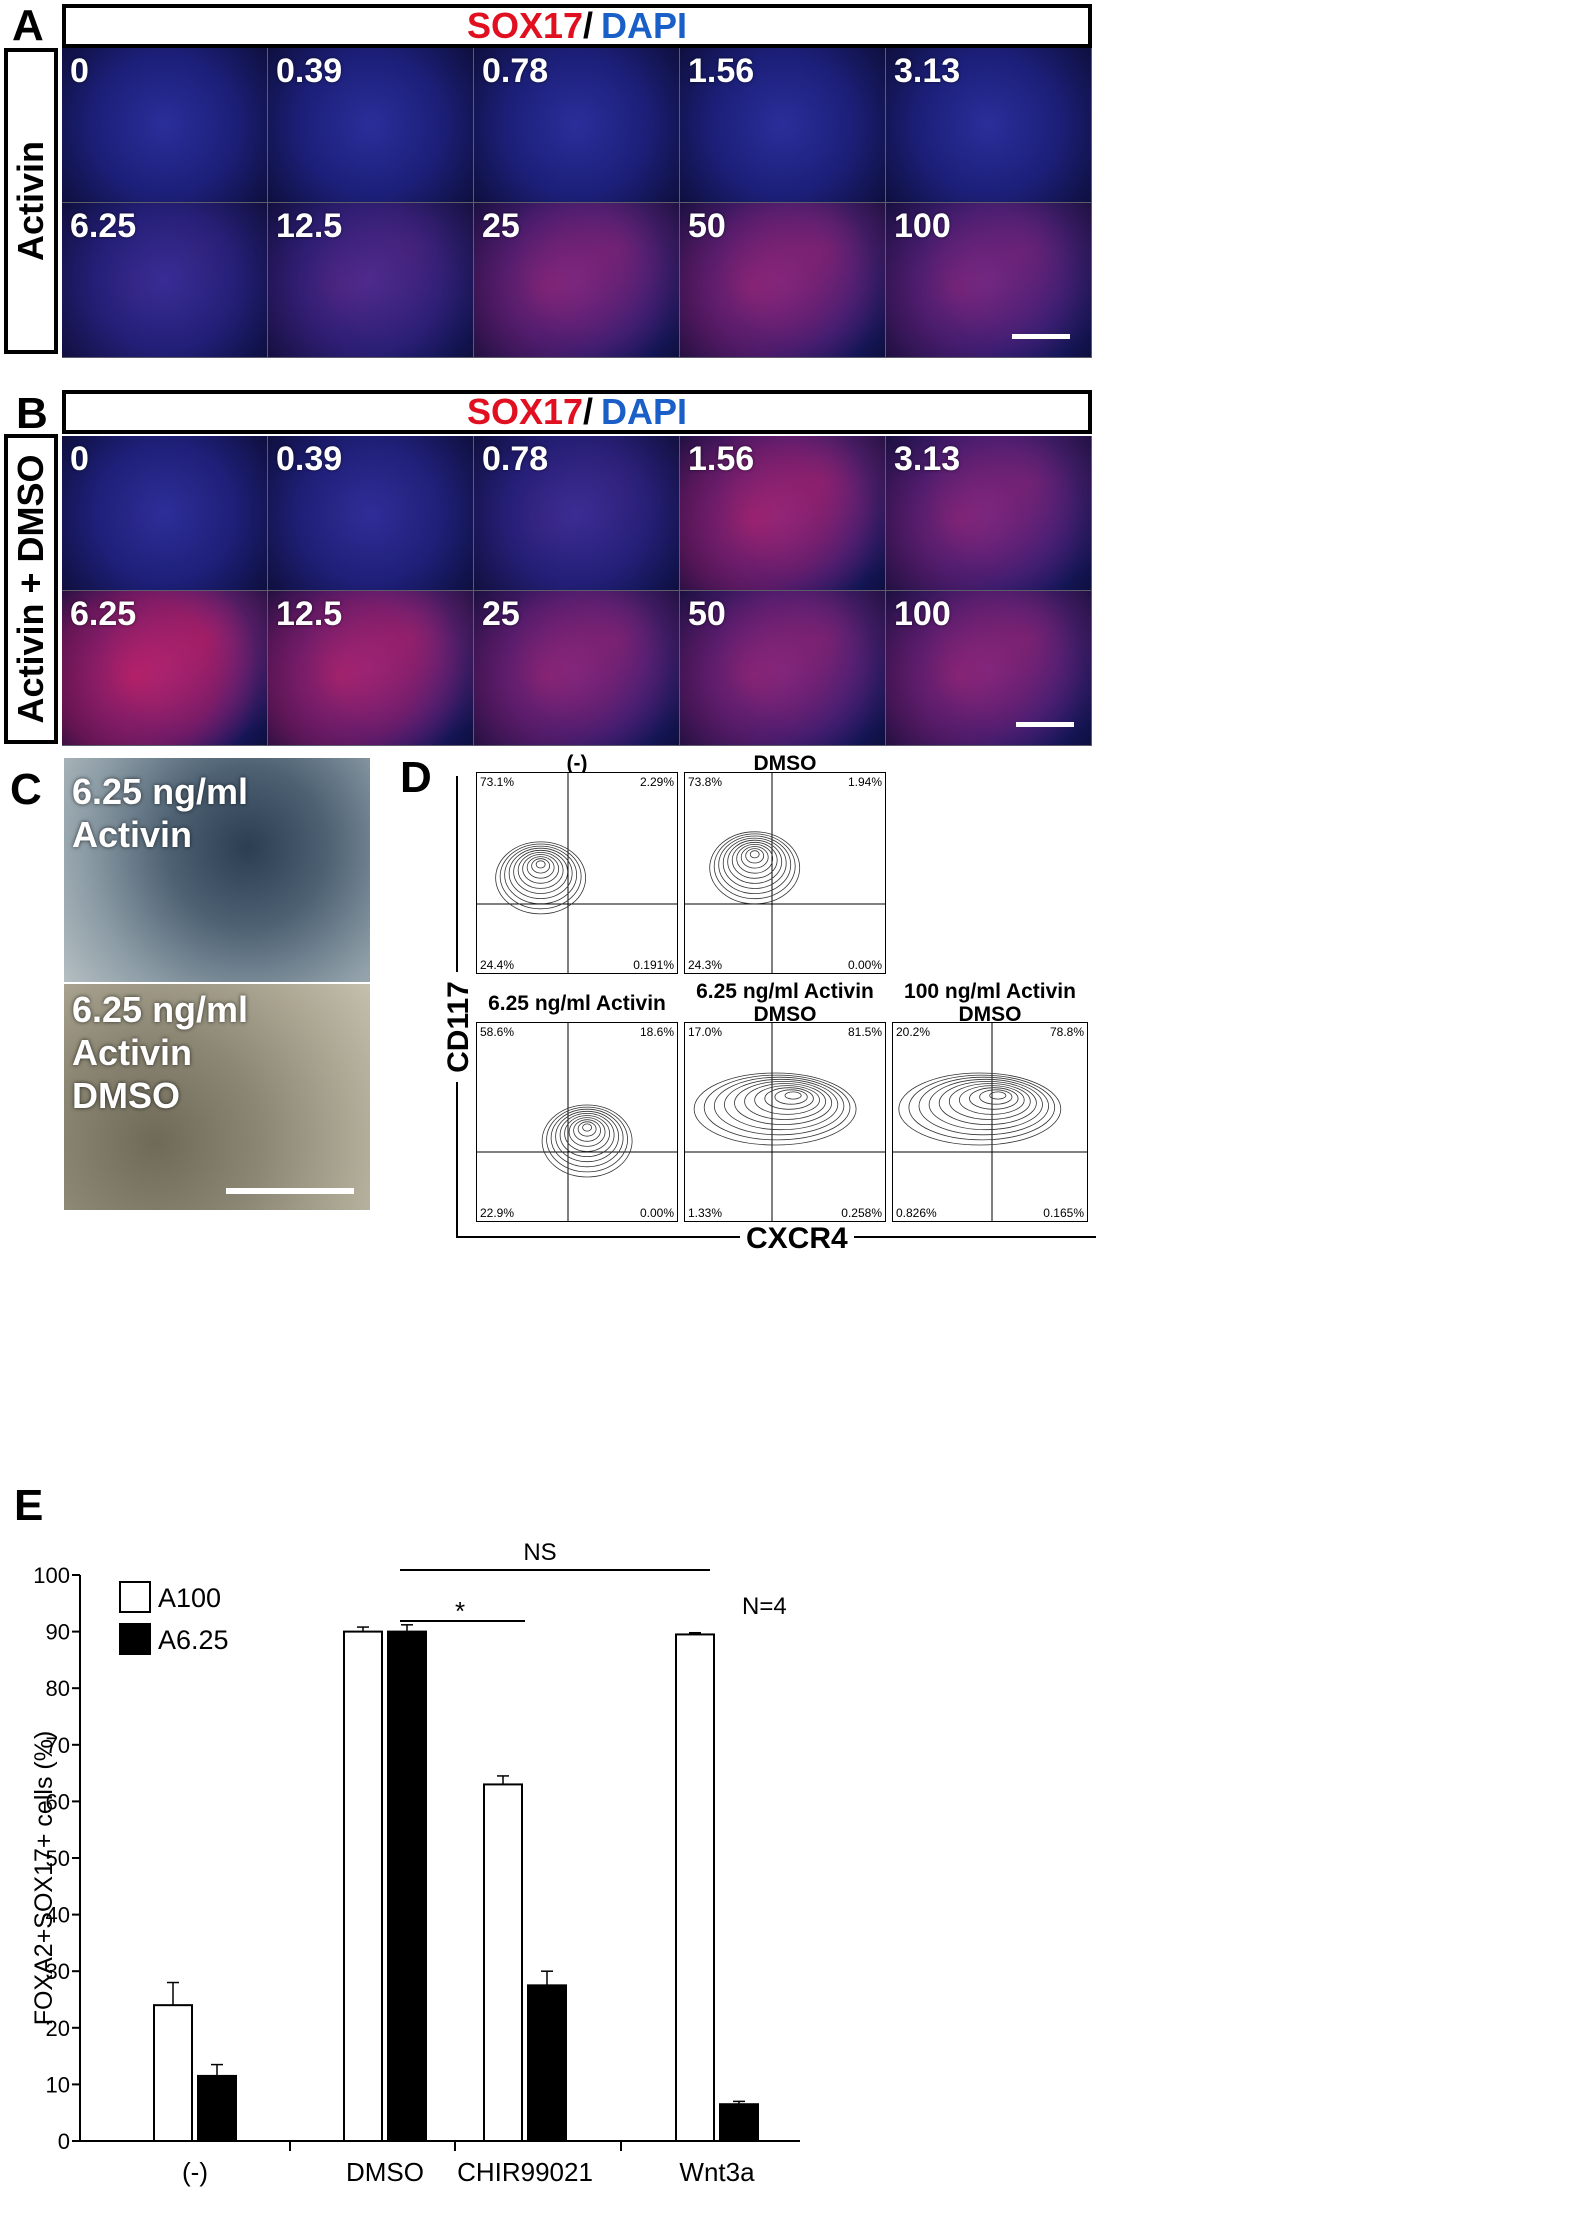 The image size is (1575, 2238). What do you see at coordinates (165, 125) in the screenshot?
I see `panel-a-tile: 0` at bounding box center [165, 125].